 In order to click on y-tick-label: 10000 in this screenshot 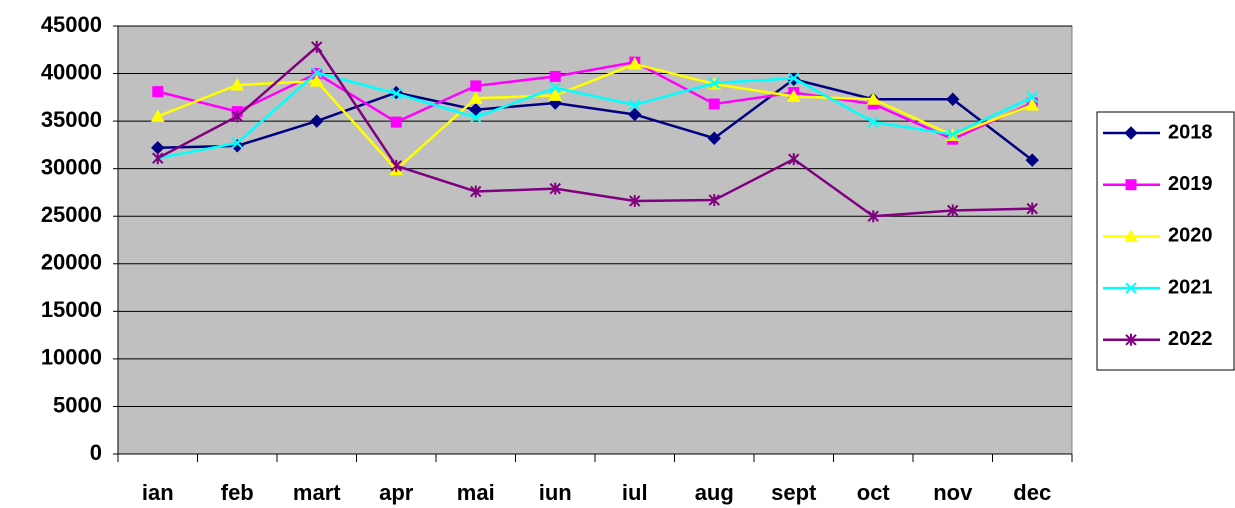, I will do `click(71, 357)`.